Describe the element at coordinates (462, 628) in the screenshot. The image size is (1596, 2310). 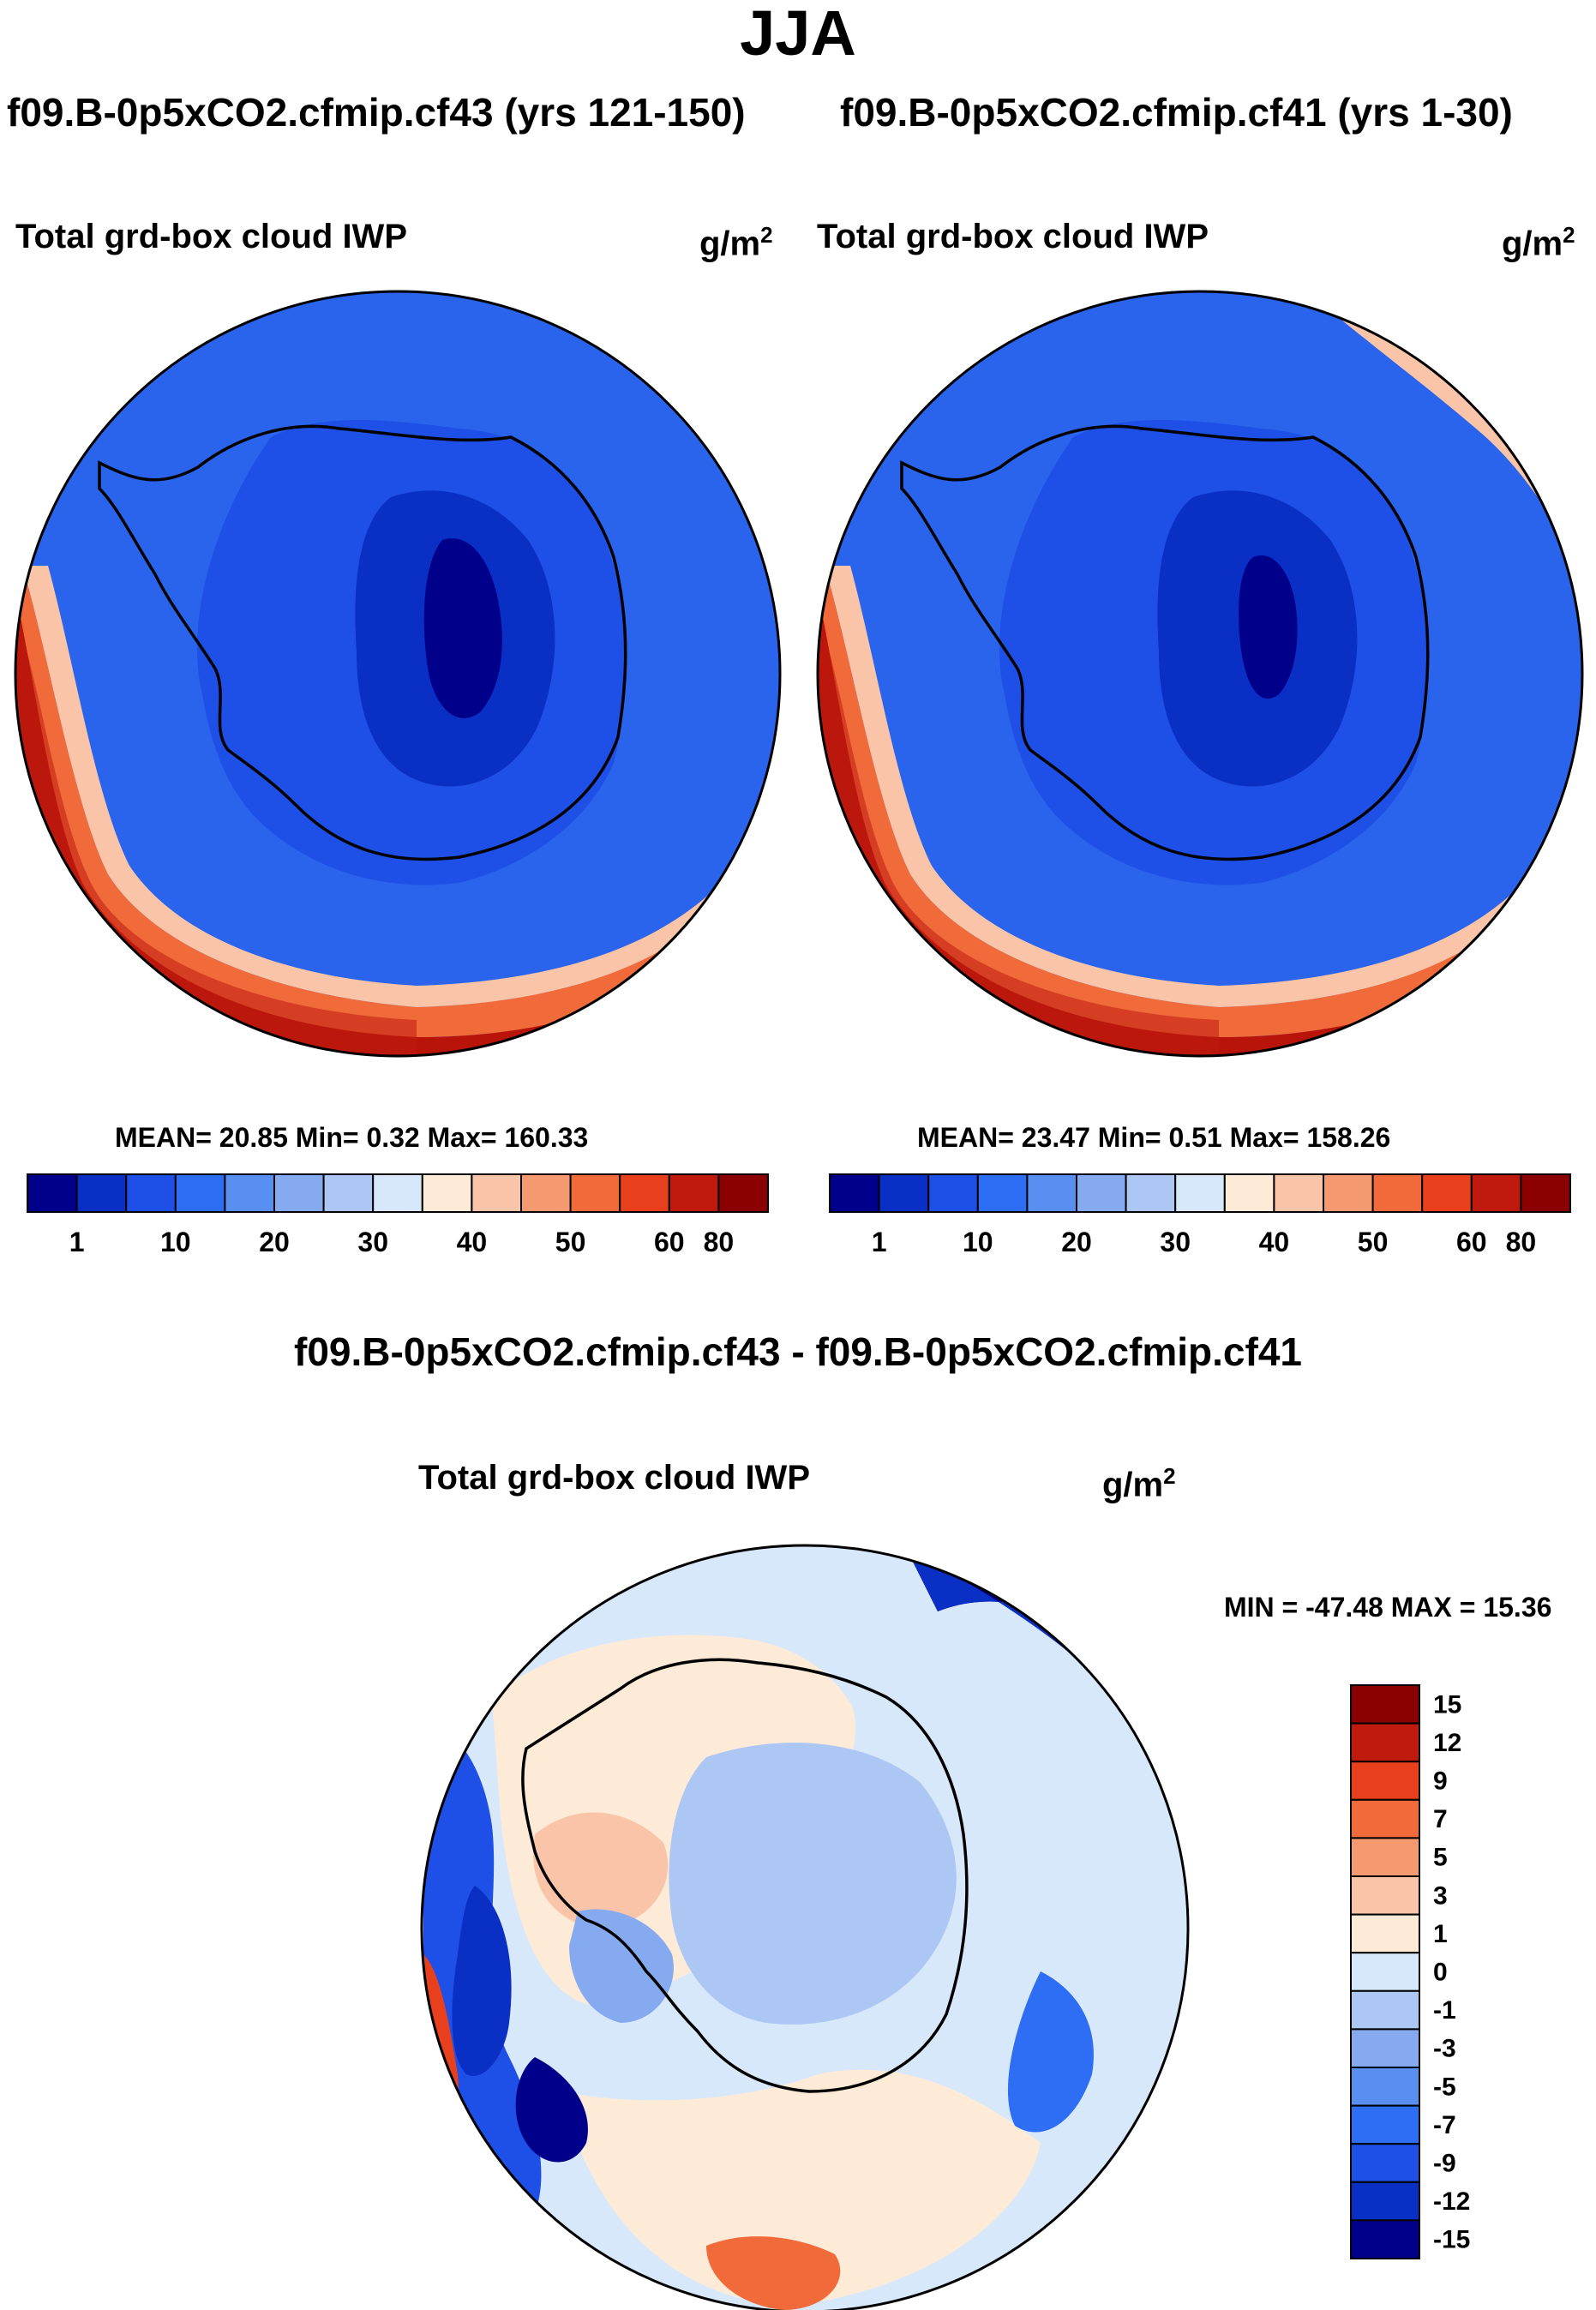
I see `panel-1-ice-sheet-core` at that location.